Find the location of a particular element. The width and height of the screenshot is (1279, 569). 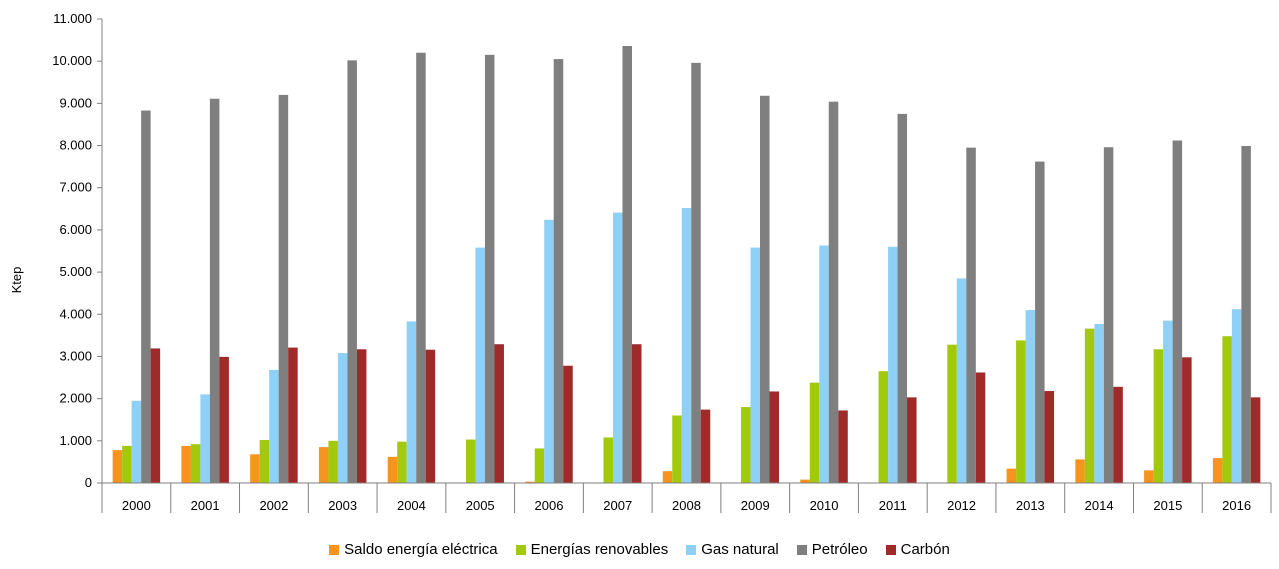

legend-label: Petróleo is located at coordinates (839, 549).